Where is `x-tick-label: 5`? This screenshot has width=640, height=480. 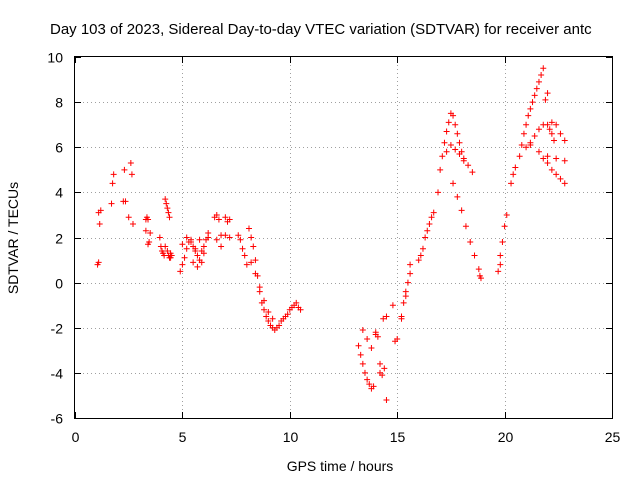
x-tick-label: 5 is located at coordinates (183, 437).